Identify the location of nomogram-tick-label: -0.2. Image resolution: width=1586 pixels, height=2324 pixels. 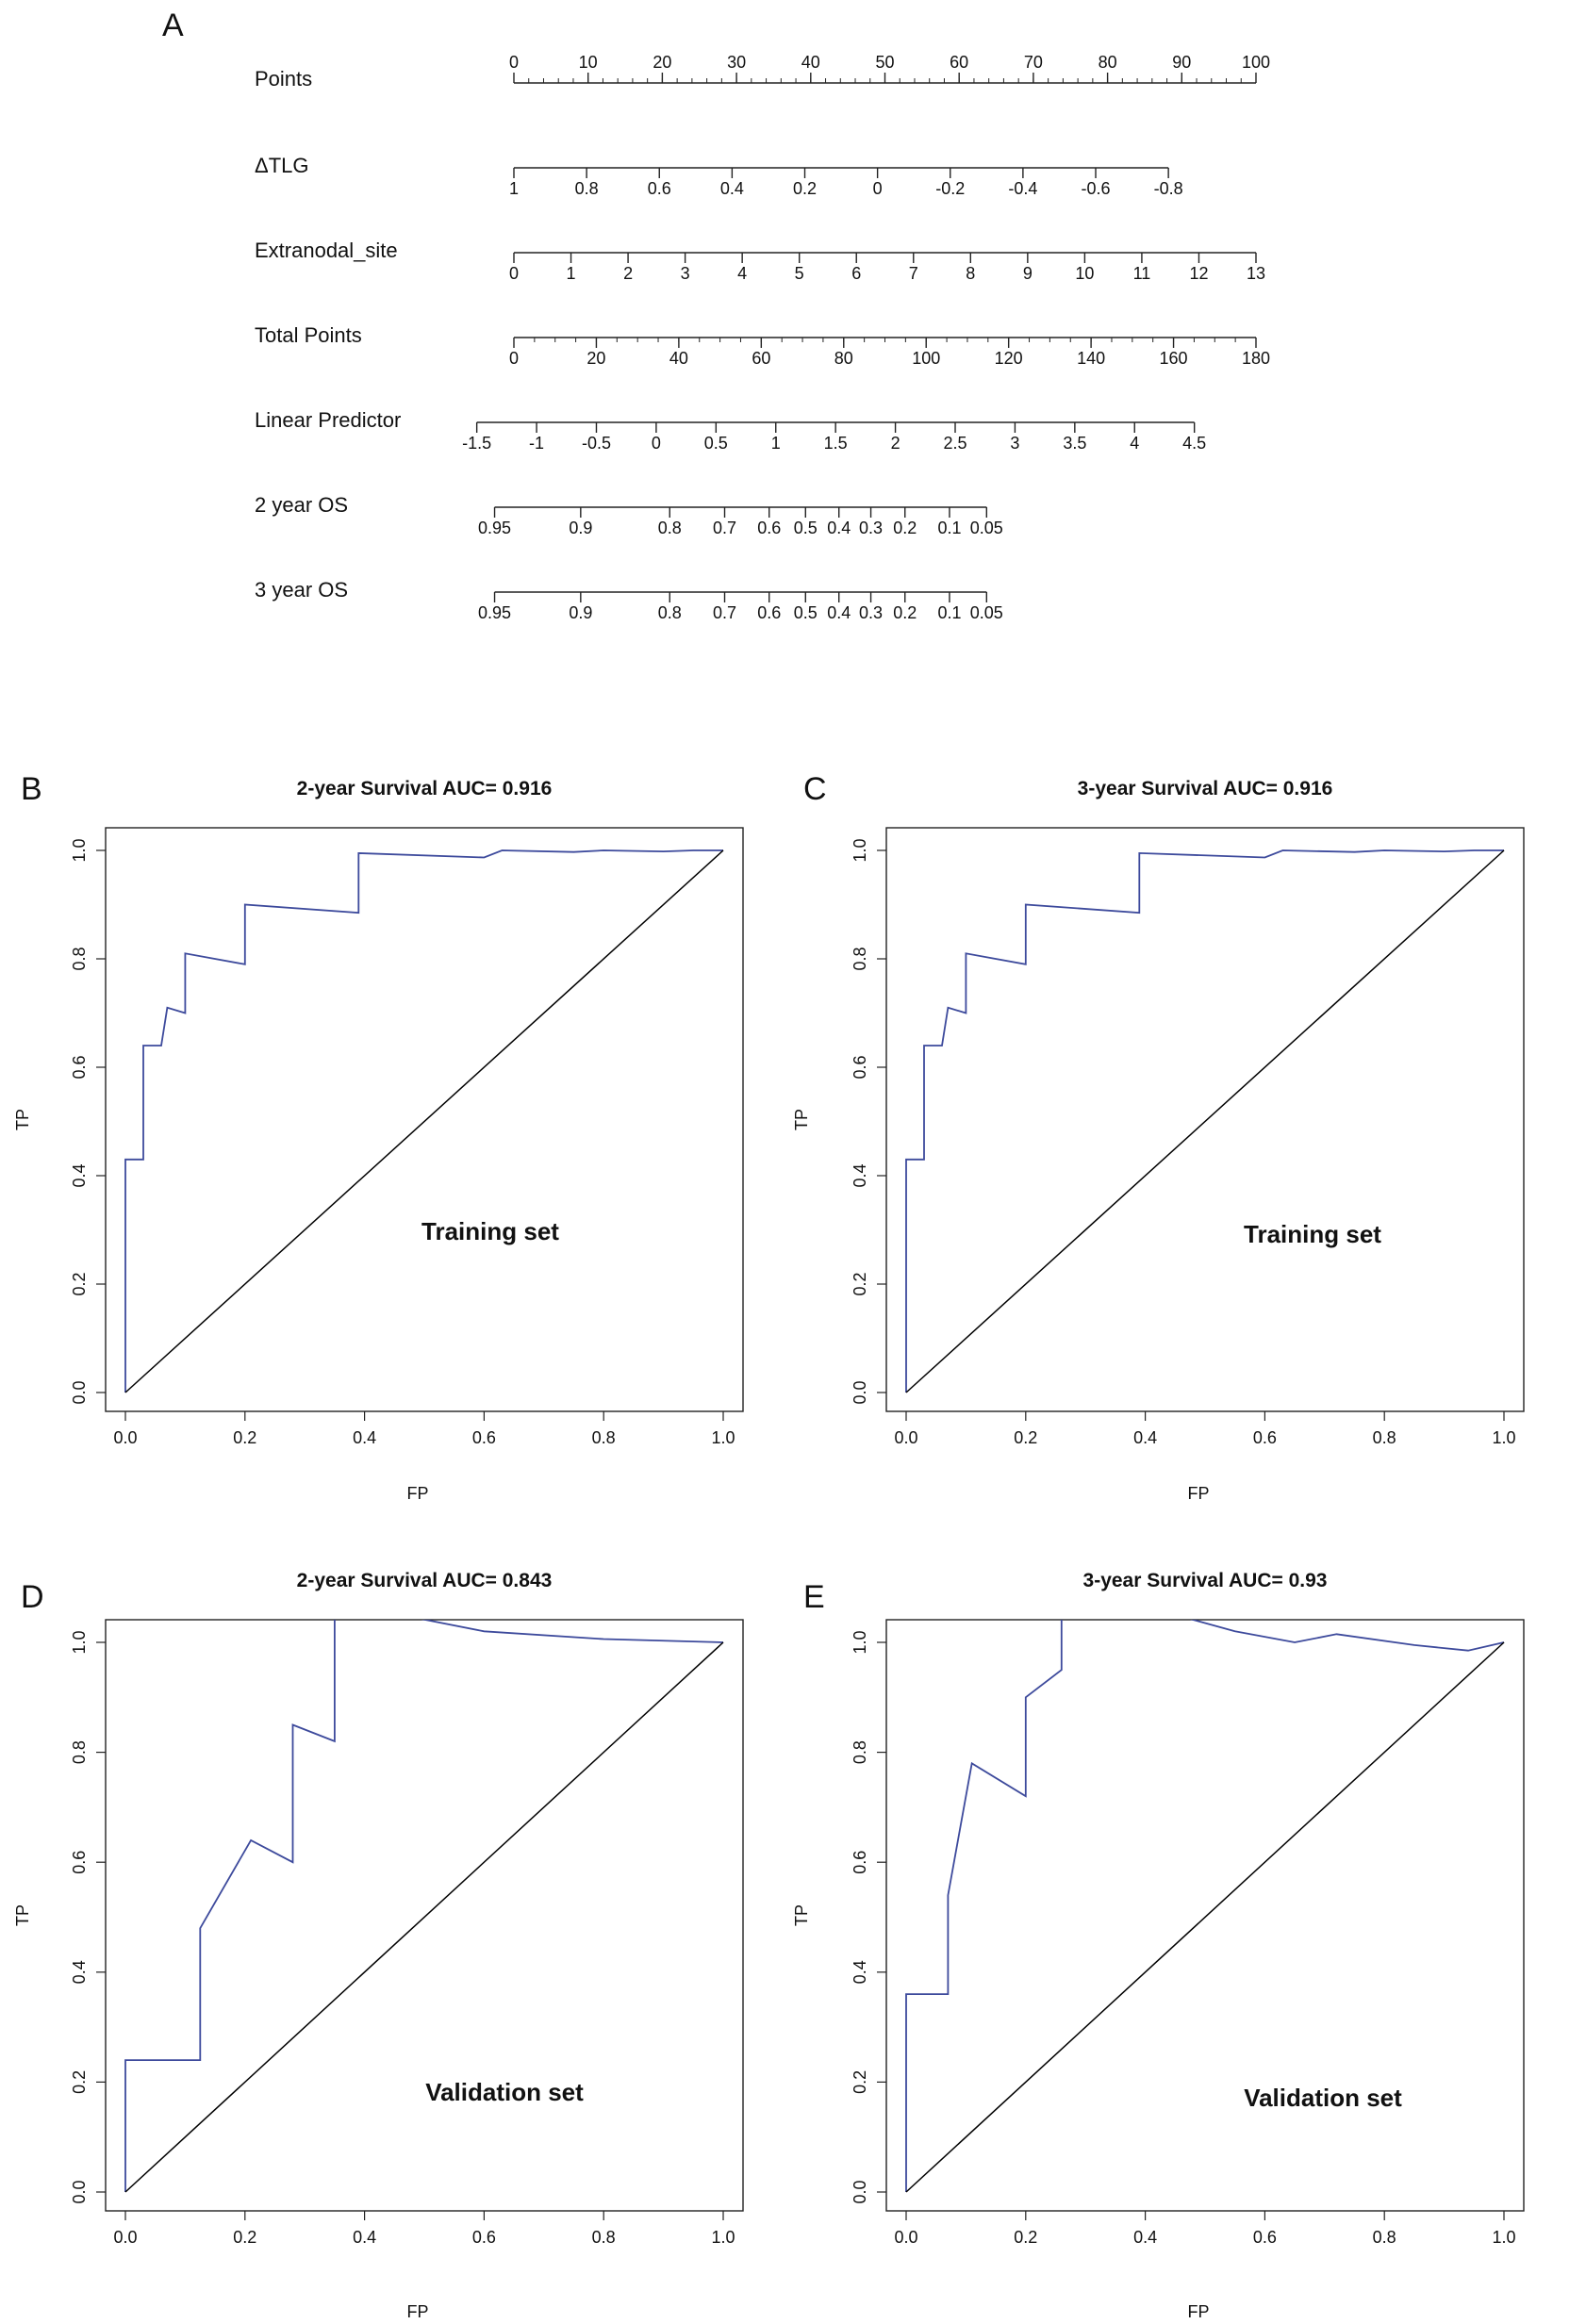
(950, 188).